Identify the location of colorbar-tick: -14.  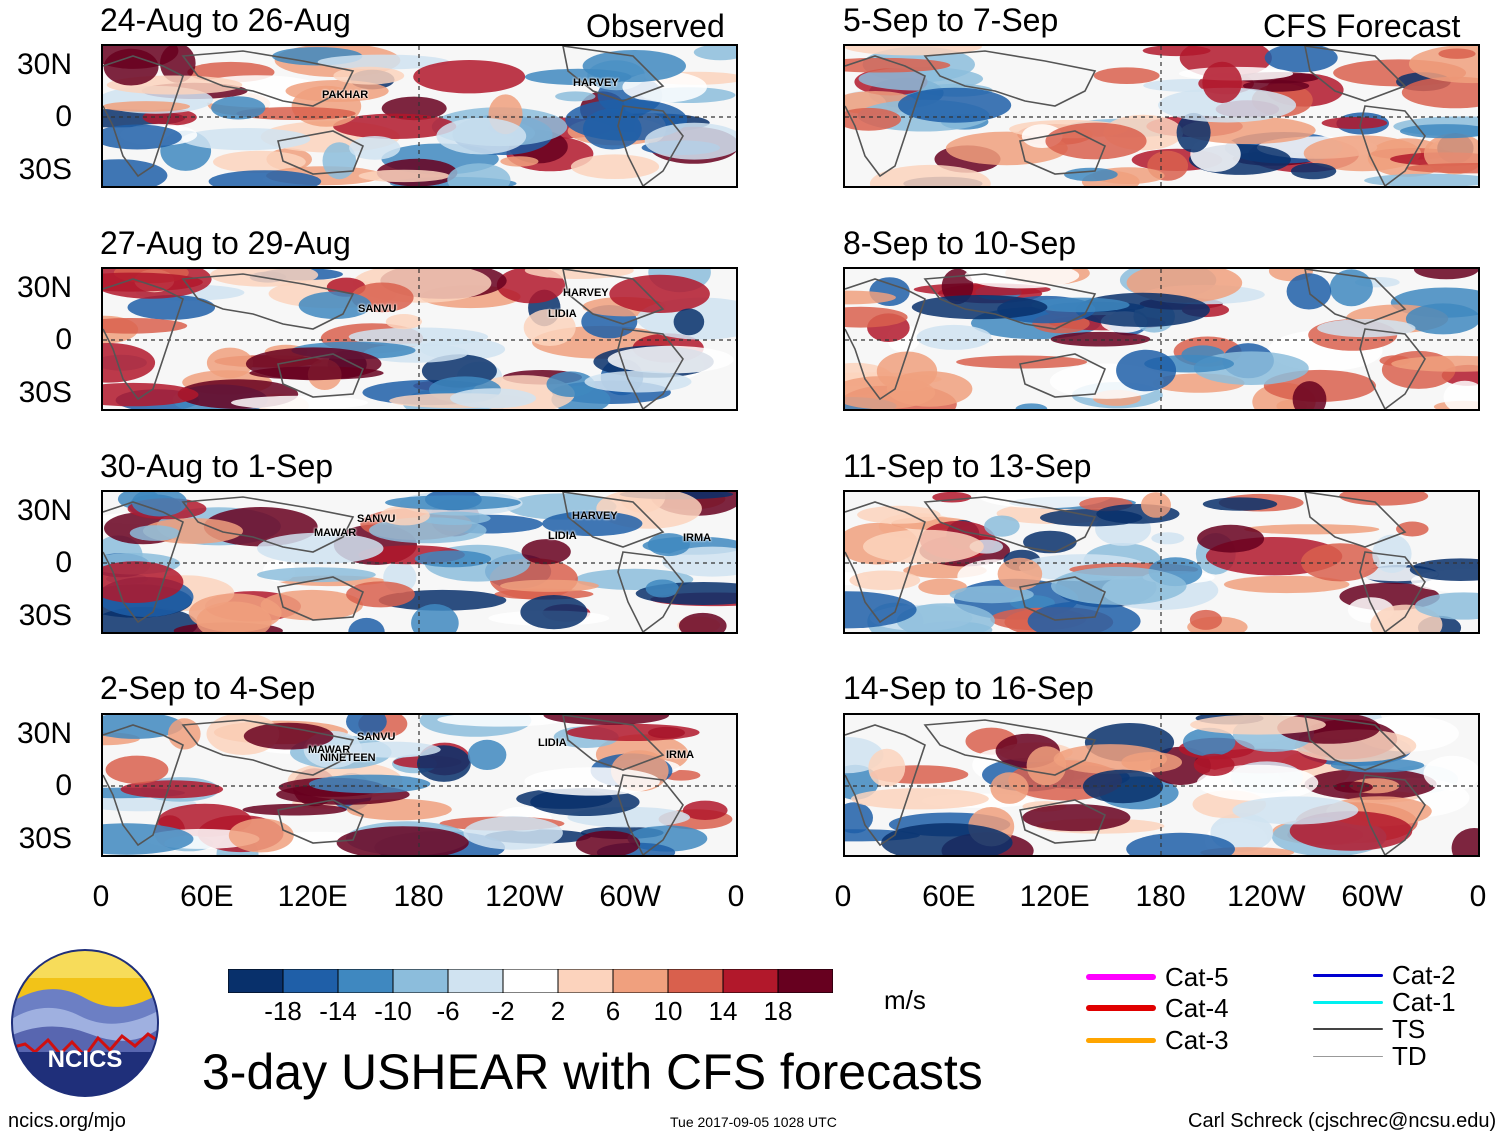
(338, 1011).